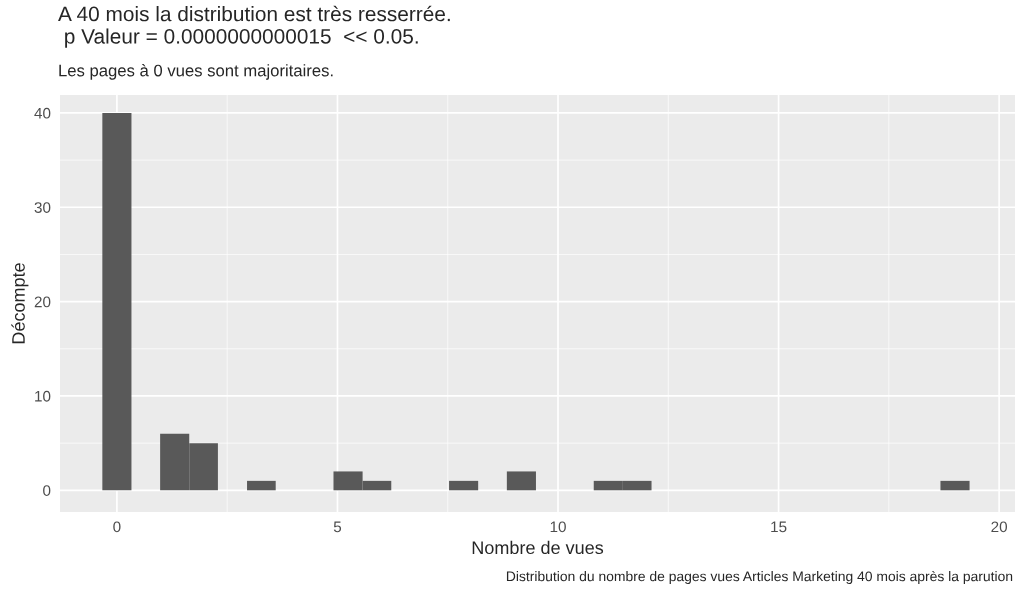 This screenshot has height=592, width=1024. What do you see at coordinates (43, 396) in the screenshot?
I see `y-tick-label: 10` at bounding box center [43, 396].